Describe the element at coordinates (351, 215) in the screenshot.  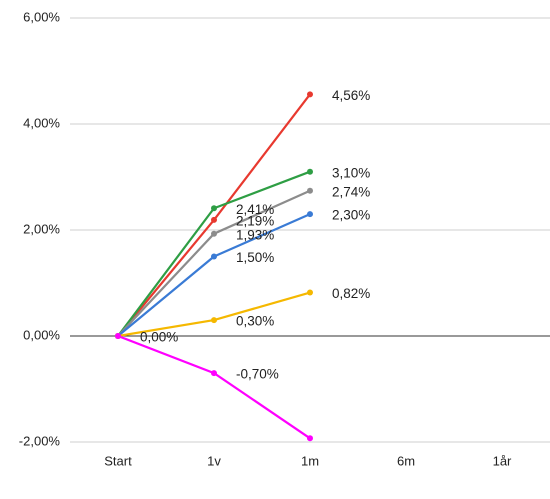
I see `data-label: 2,30%` at that location.